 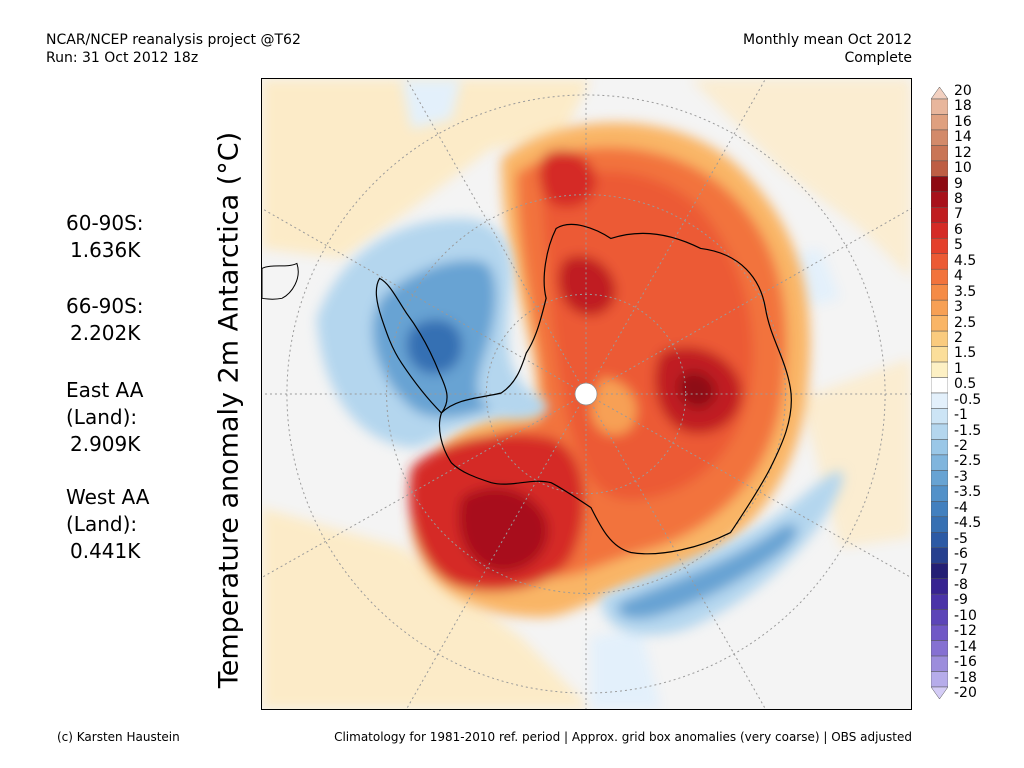 I want to click on colorbar-tick-label: -4, so click(x=961, y=507).